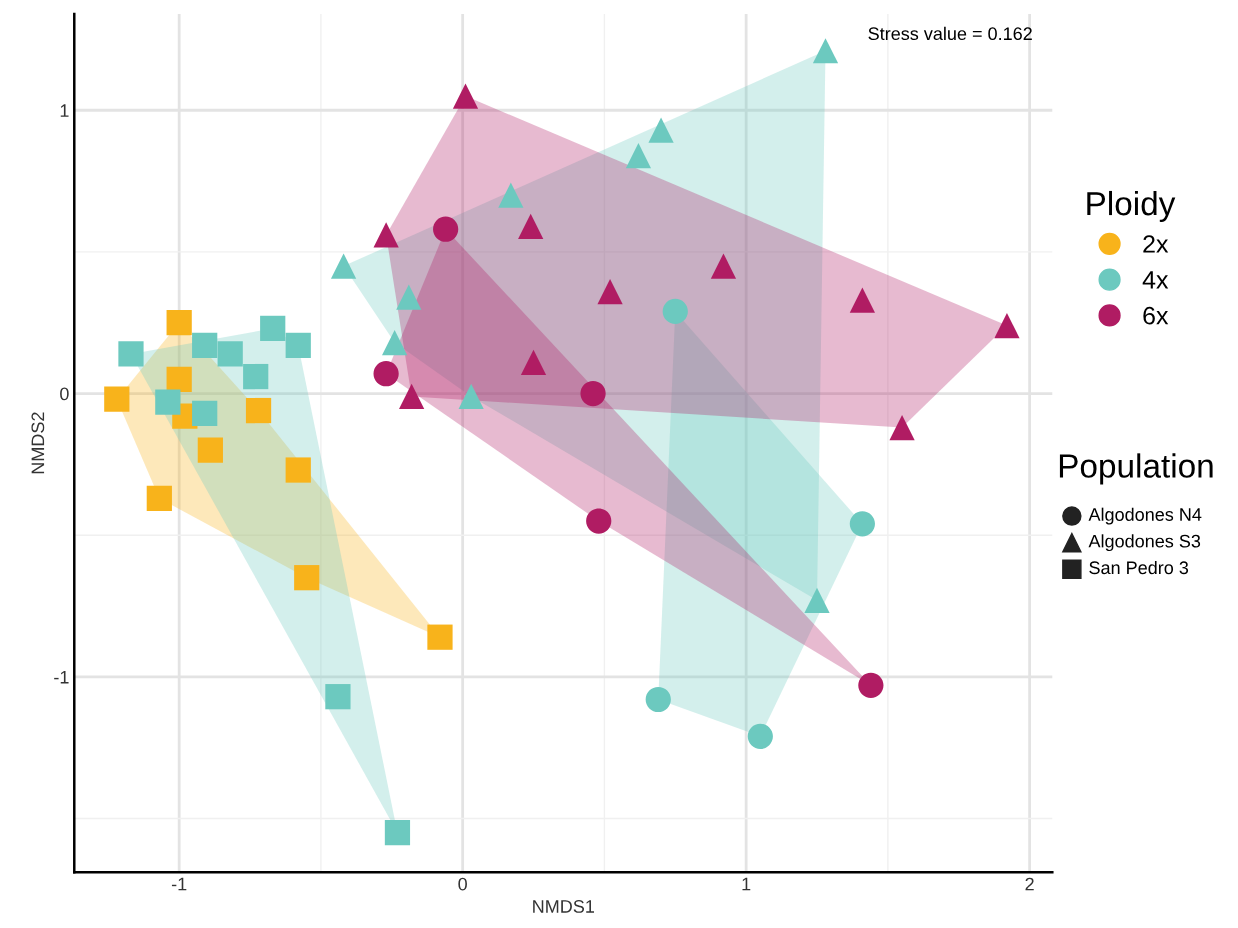 This screenshot has width=1238, height=928. What do you see at coordinates (462, 884) in the screenshot?
I see `x-tick-label: 0` at bounding box center [462, 884].